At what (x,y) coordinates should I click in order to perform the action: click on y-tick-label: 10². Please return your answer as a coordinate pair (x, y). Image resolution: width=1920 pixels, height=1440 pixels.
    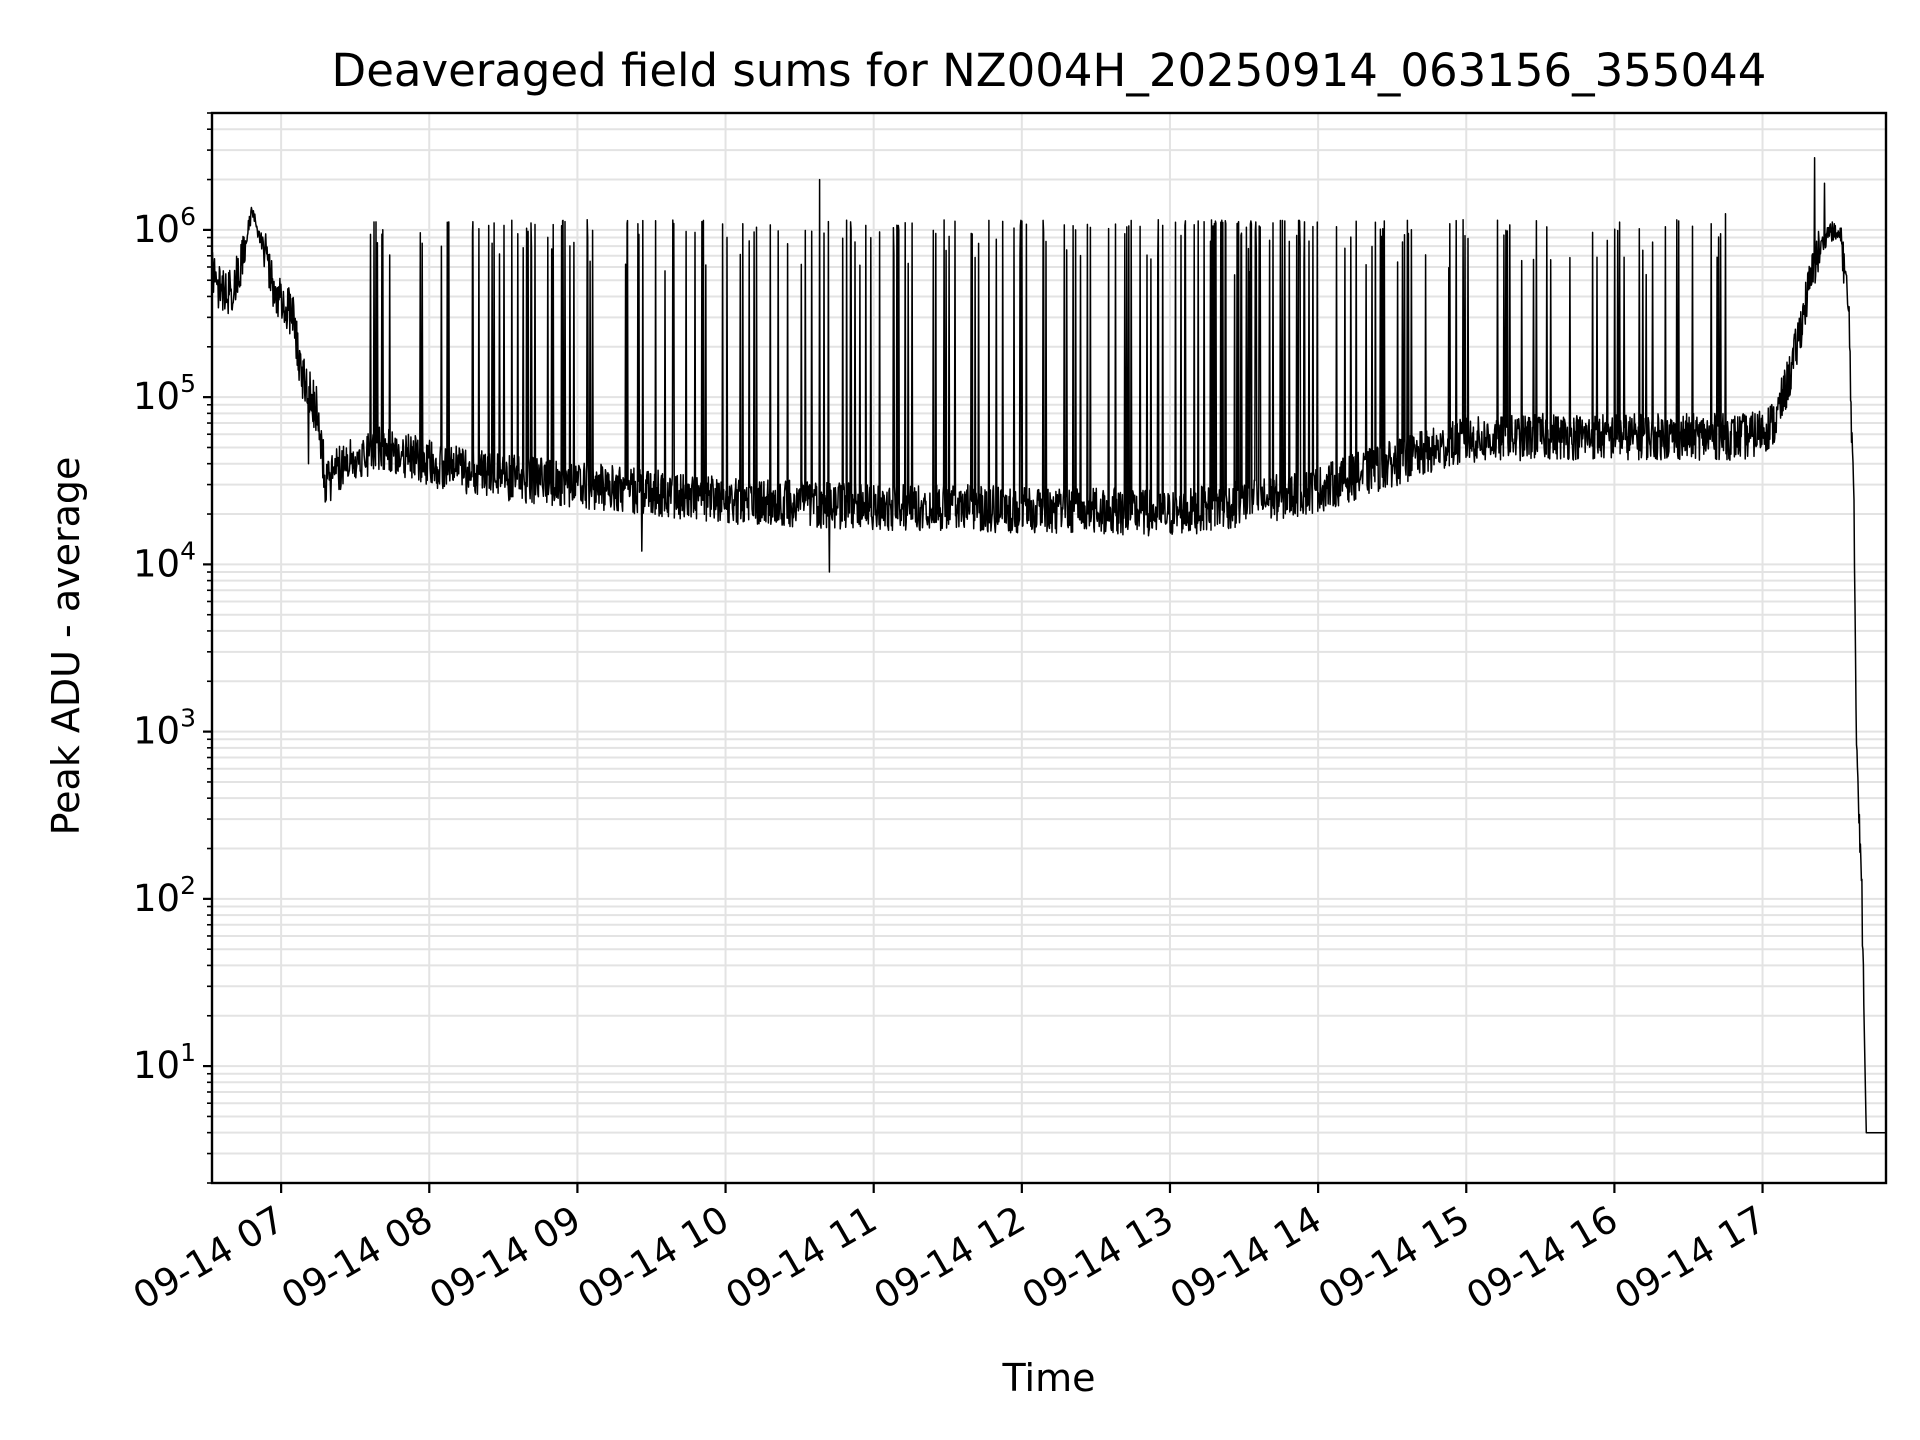
    Looking at the image, I should click on (164, 895).